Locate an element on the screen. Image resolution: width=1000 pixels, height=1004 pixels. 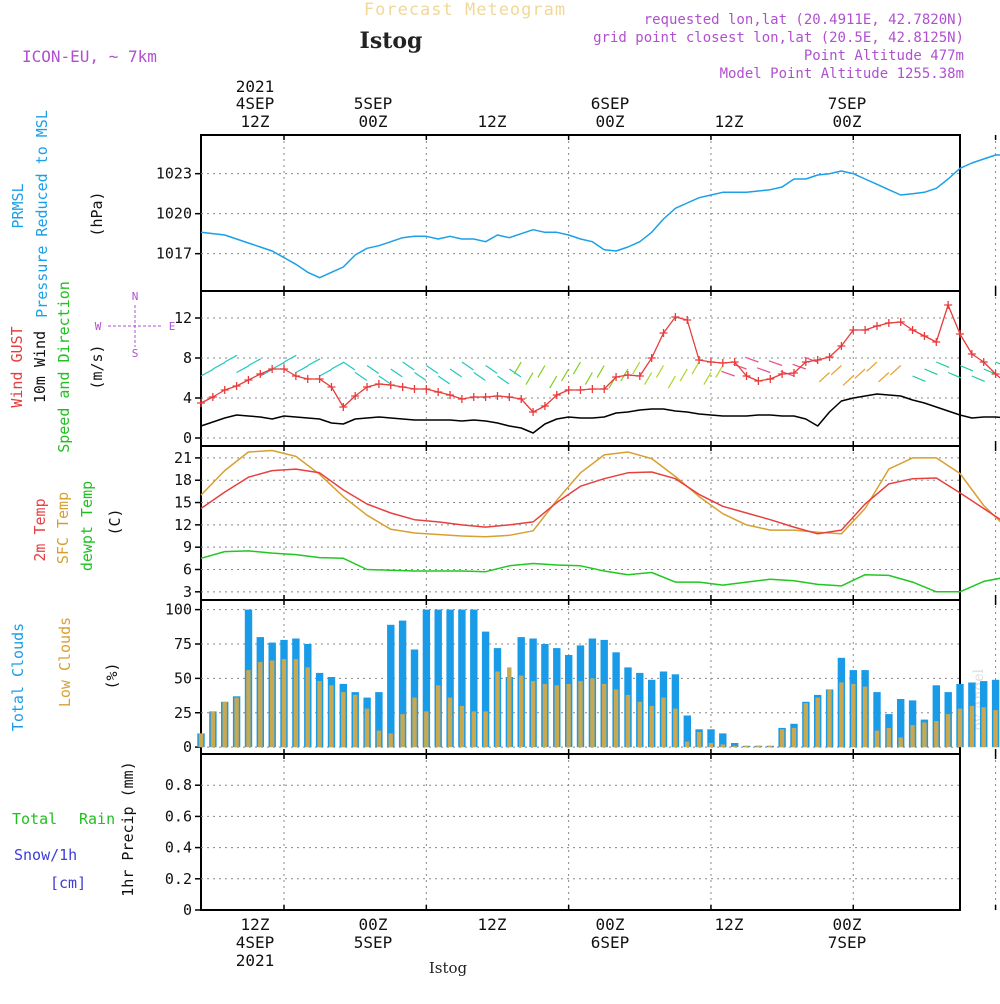
temperature-ytick-label: 6 is located at coordinates (187, 569).